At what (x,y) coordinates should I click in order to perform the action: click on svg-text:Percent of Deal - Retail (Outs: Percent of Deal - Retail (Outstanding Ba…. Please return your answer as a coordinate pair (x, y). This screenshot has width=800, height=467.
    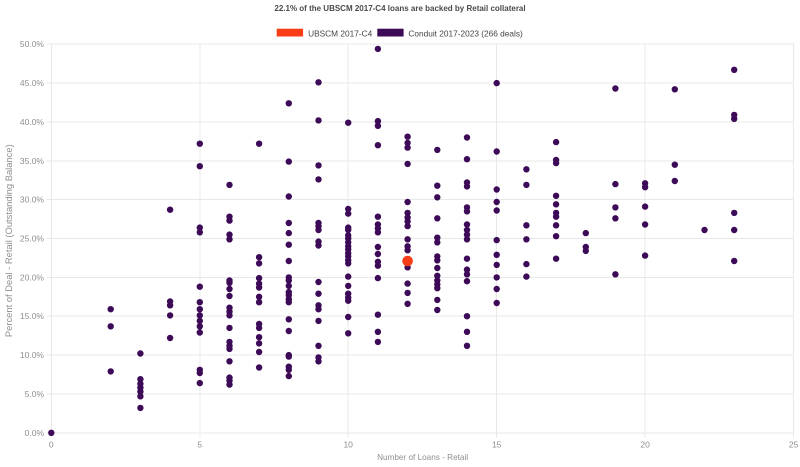
    Looking at the image, I should click on (8, 240).